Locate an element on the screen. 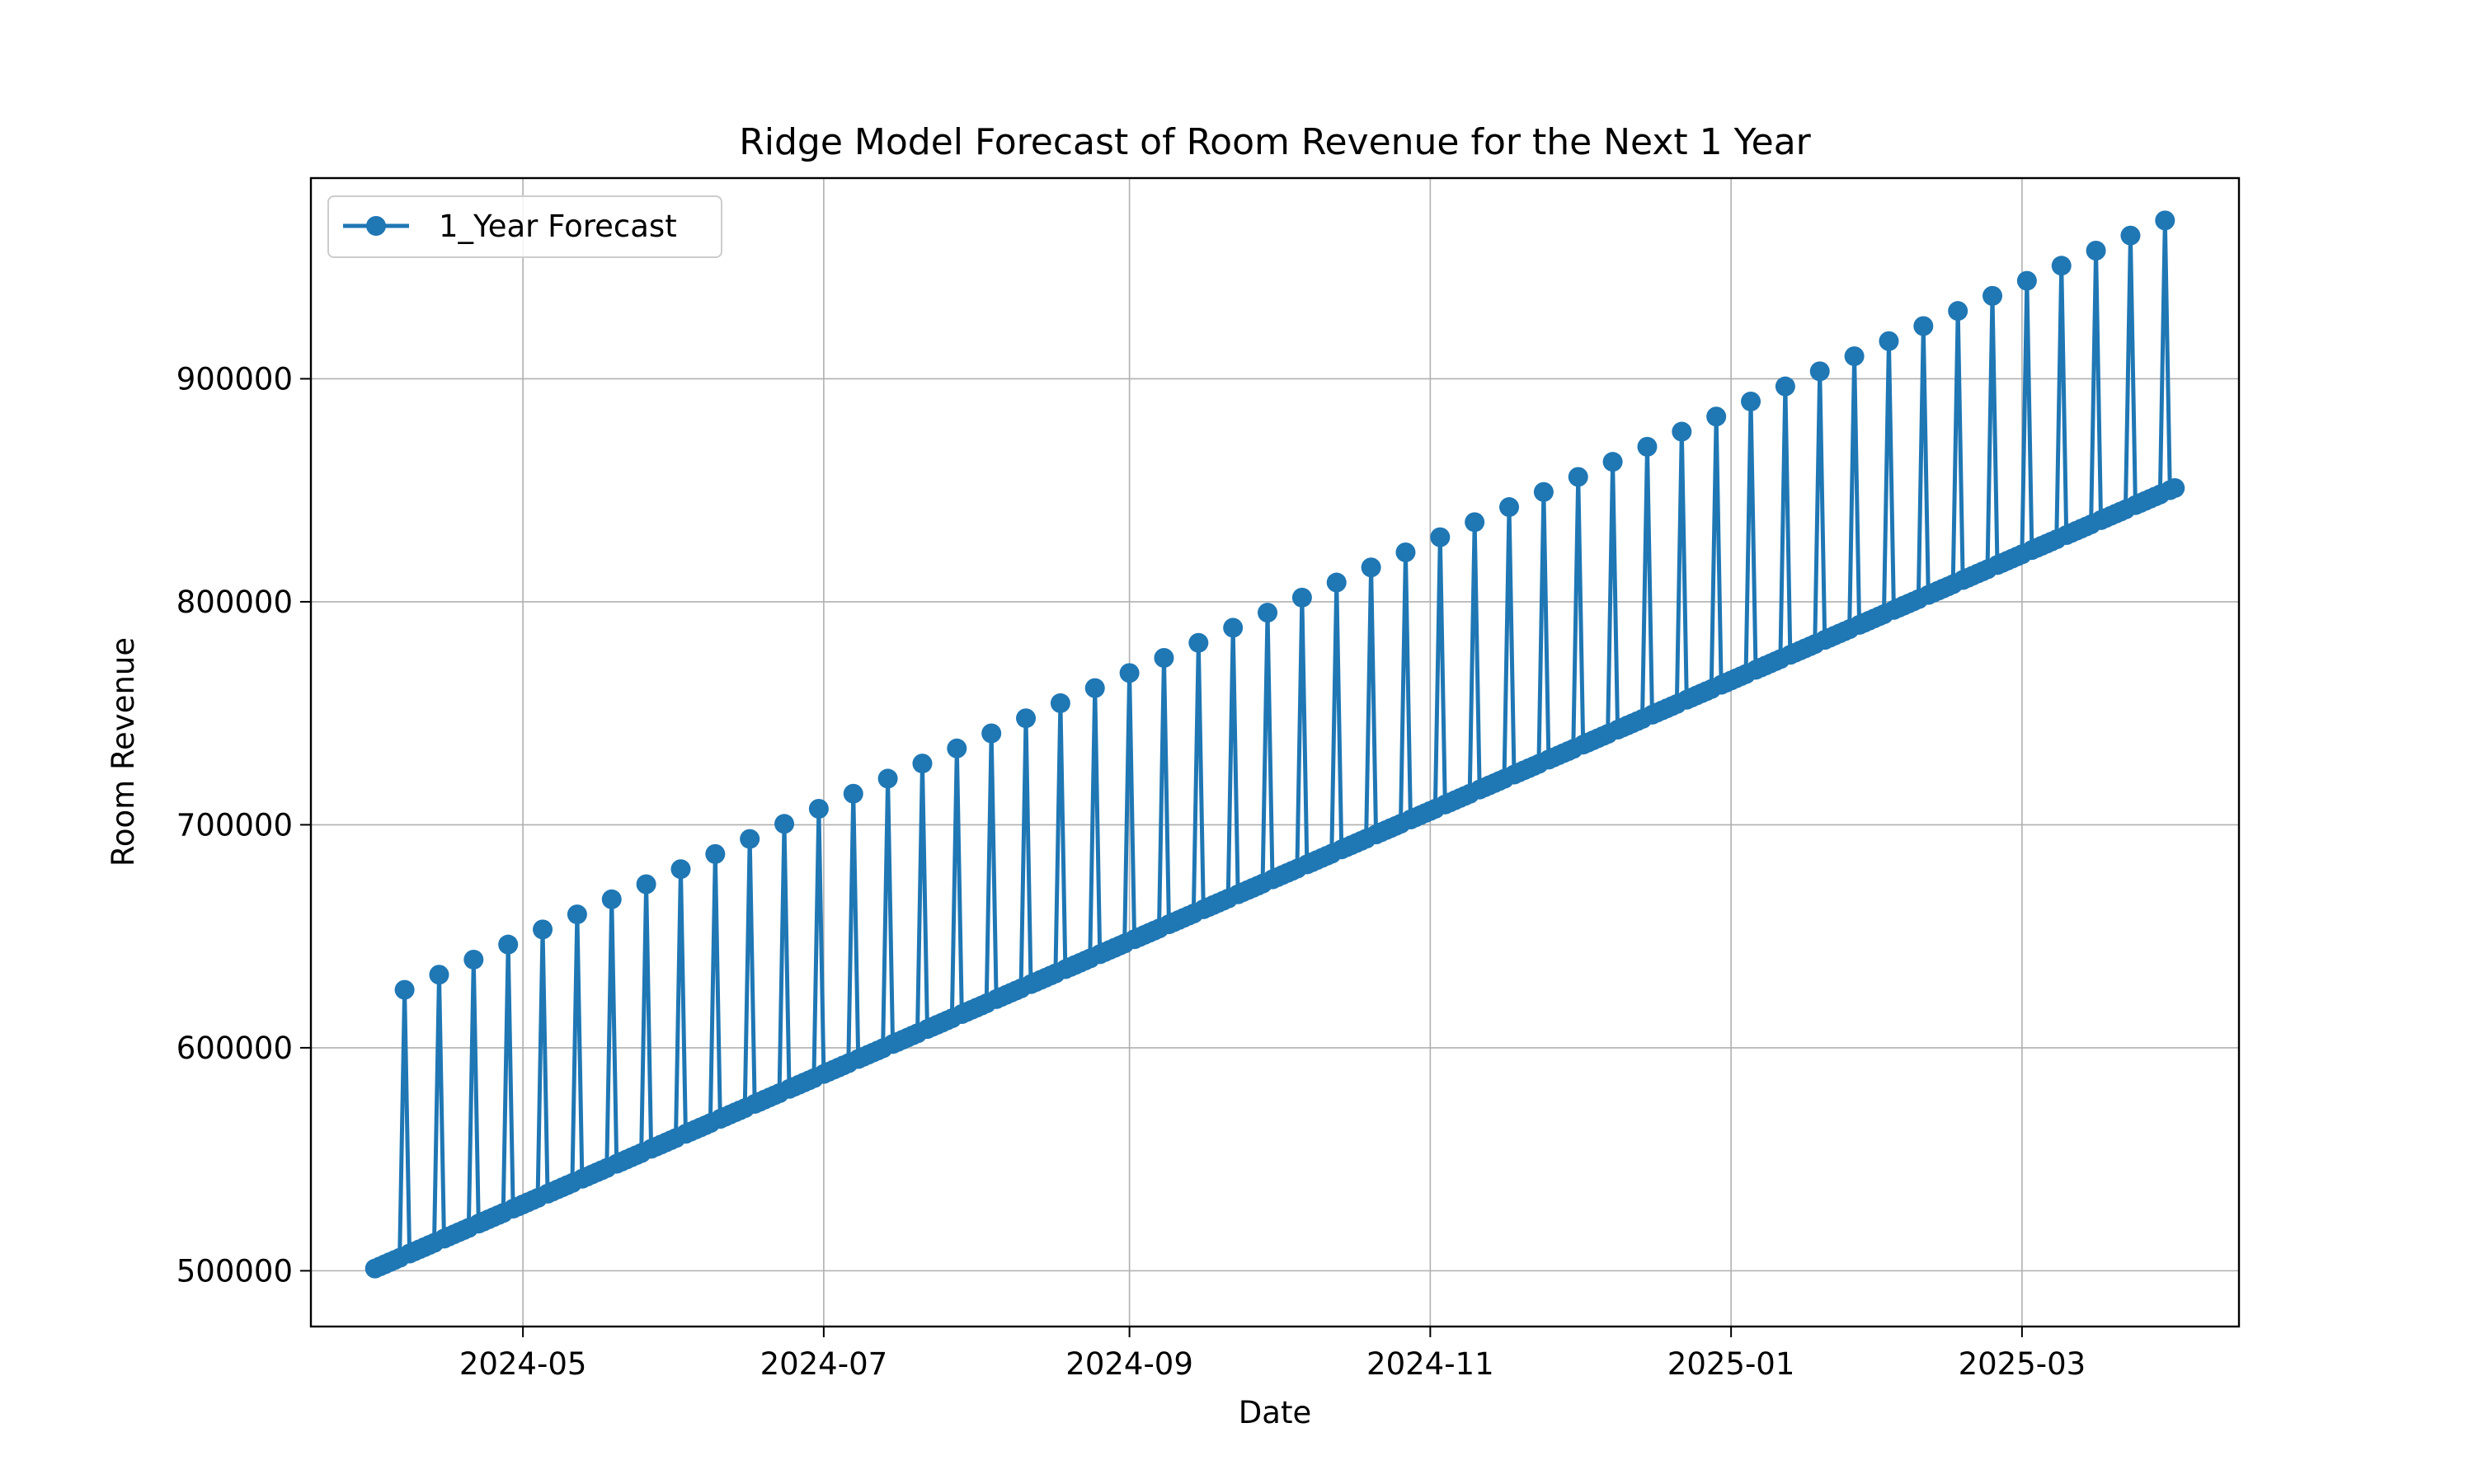 The width and height of the screenshot is (2474, 1484). y-axis: 500000 600000 700000 800000 900000 is located at coordinates (243, 825).